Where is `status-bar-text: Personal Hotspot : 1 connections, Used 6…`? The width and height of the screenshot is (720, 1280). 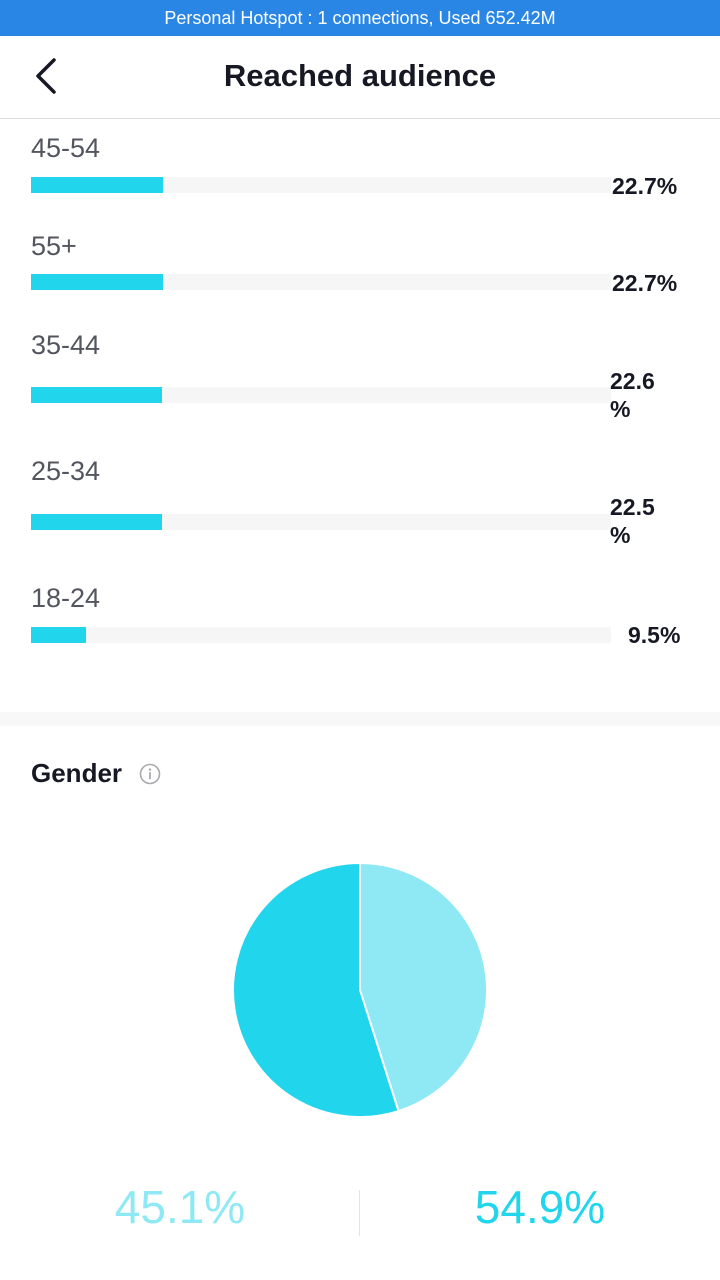 status-bar-text: Personal Hotspot : 1 connections, Used 6… is located at coordinates (360, 17).